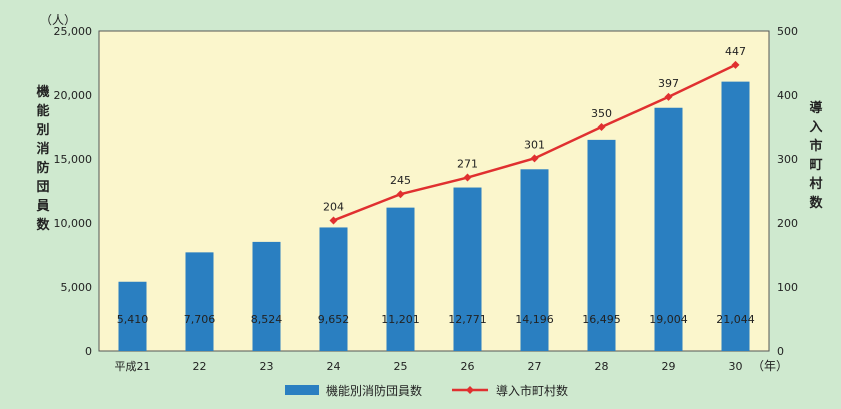 Image resolution: width=841 pixels, height=409 pixels. Describe the element at coordinates (534, 144) in the screenshot. I see `line-label-6: 301` at that location.